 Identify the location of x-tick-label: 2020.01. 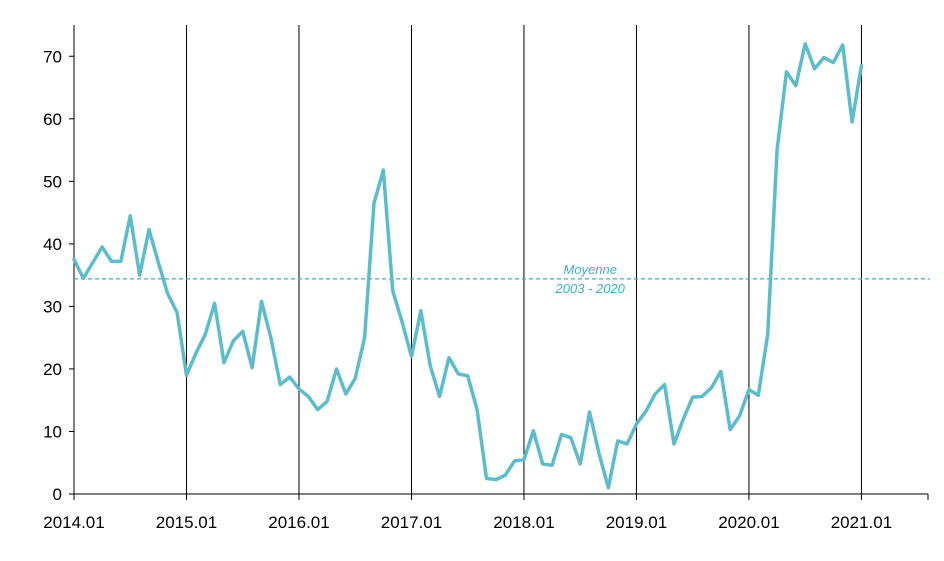
(748, 522).